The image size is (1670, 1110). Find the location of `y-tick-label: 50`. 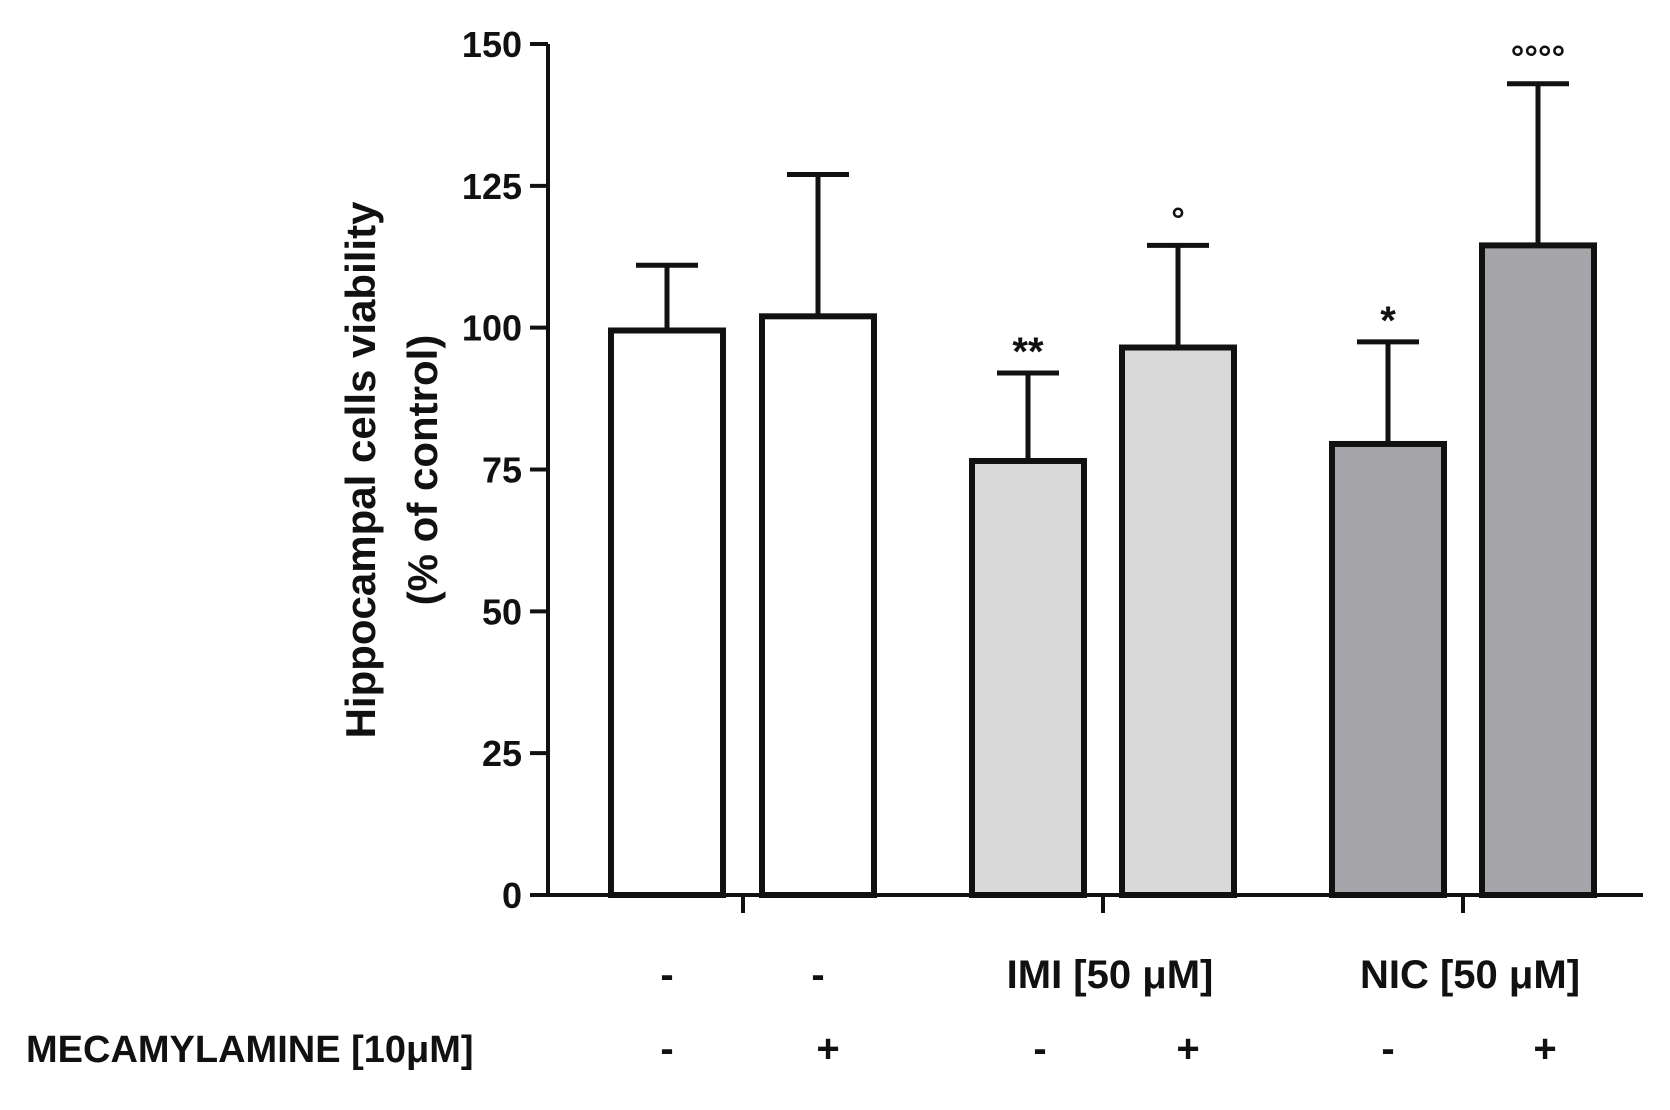

y-tick-label: 50 is located at coordinates (502, 611).